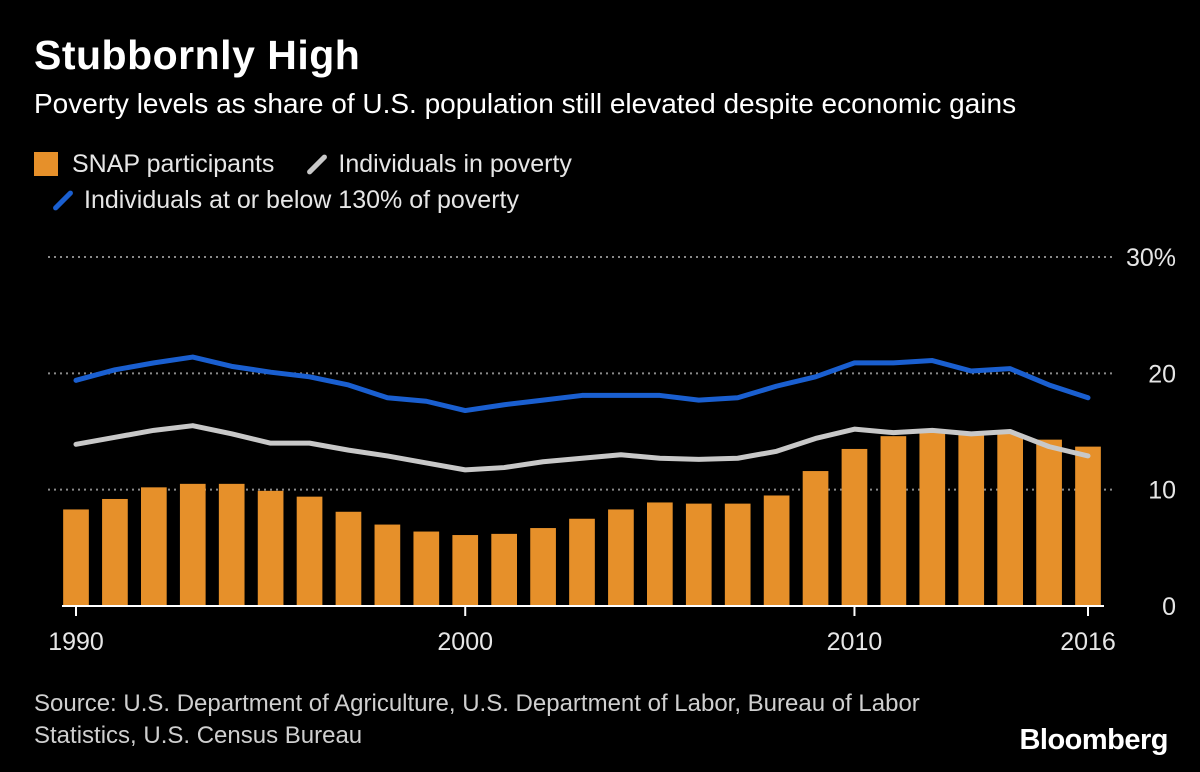 The height and width of the screenshot is (772, 1200). I want to click on bar-snap-2009, so click(815, 538).